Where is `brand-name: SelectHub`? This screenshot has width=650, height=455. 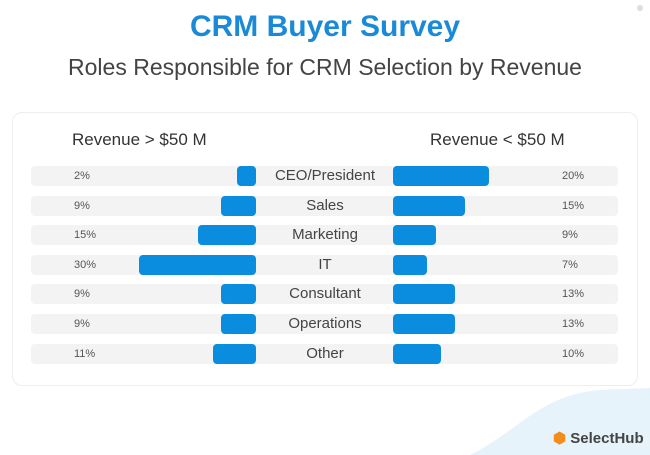 brand-name: SelectHub is located at coordinates (607, 438).